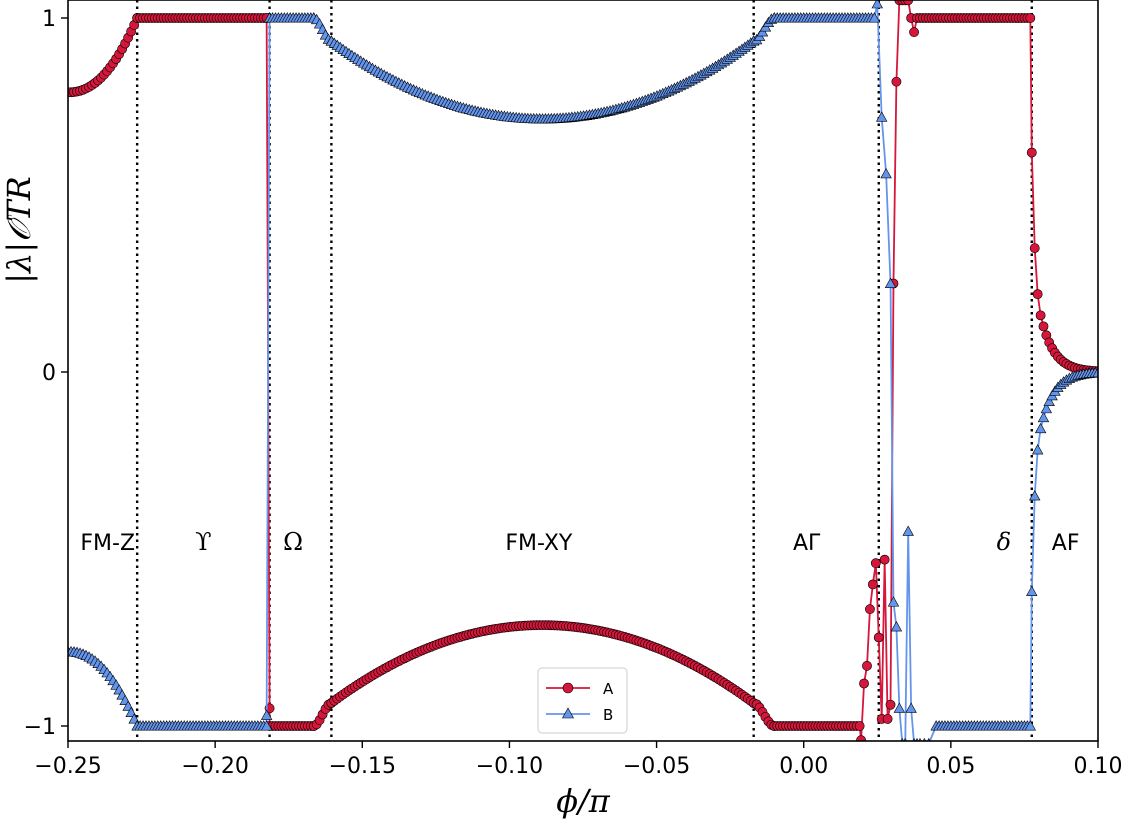  I want to click on y-tick-label-2: 1, so click(49, 19).